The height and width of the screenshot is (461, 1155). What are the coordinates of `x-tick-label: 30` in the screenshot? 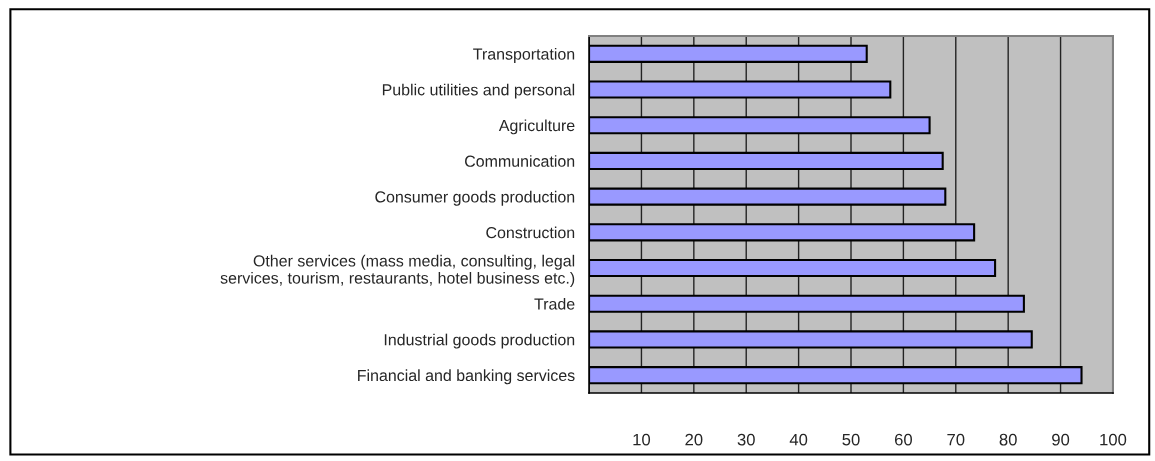 It's located at (746, 439).